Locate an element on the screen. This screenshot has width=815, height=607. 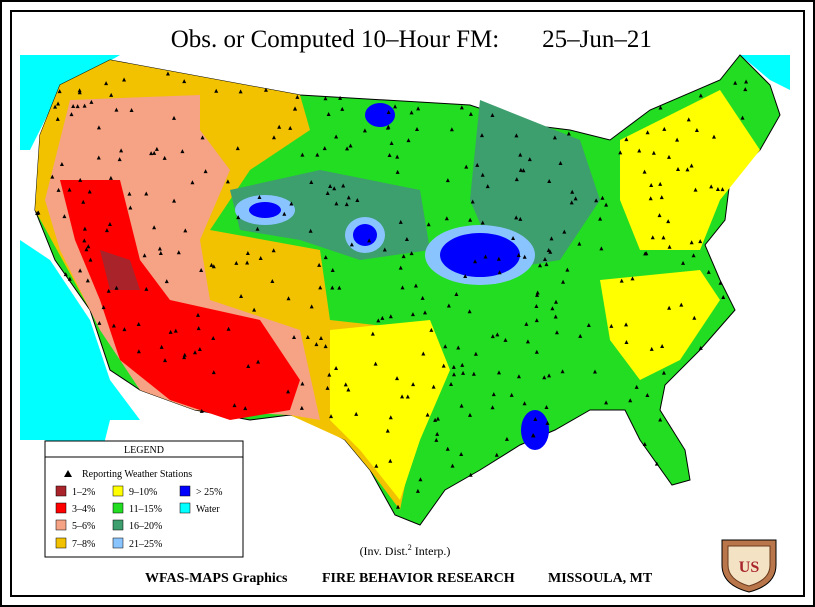
title: Obs. or Computed 10–Hour FM: is located at coordinates (335, 39).